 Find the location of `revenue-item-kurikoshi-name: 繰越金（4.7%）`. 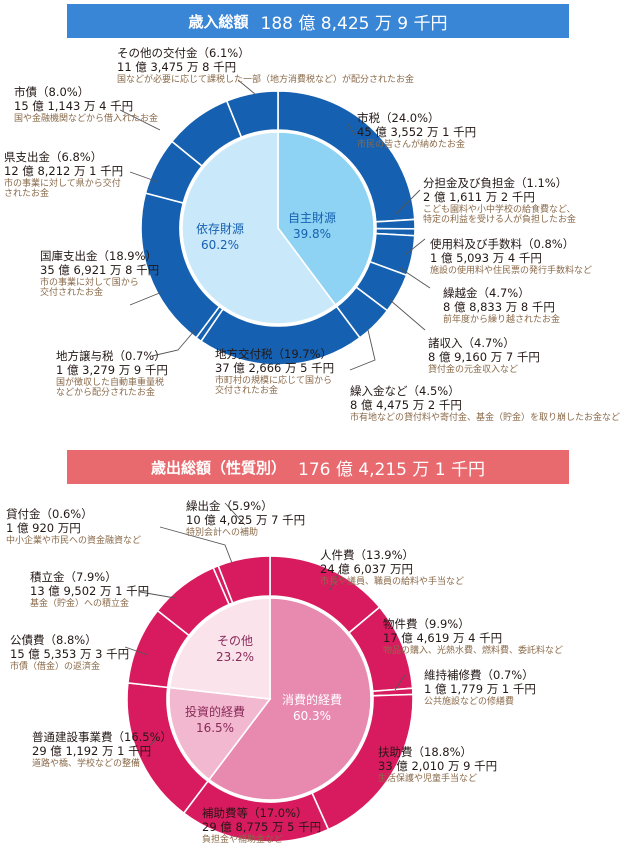

revenue-item-kurikoshi-name: 繰越金（4.7%） is located at coordinates (486, 293).